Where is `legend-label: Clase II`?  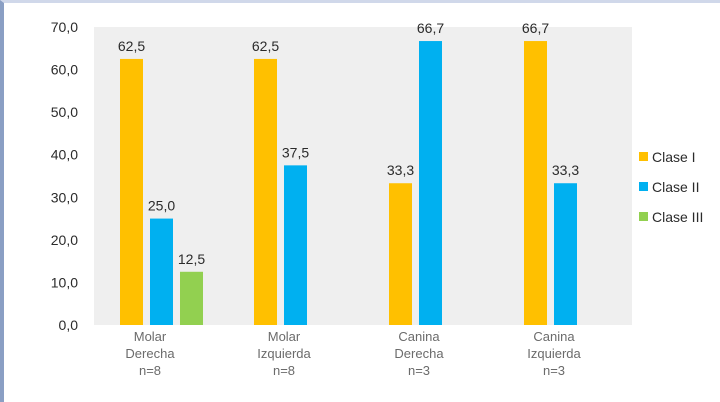 legend-label: Clase II is located at coordinates (675, 187).